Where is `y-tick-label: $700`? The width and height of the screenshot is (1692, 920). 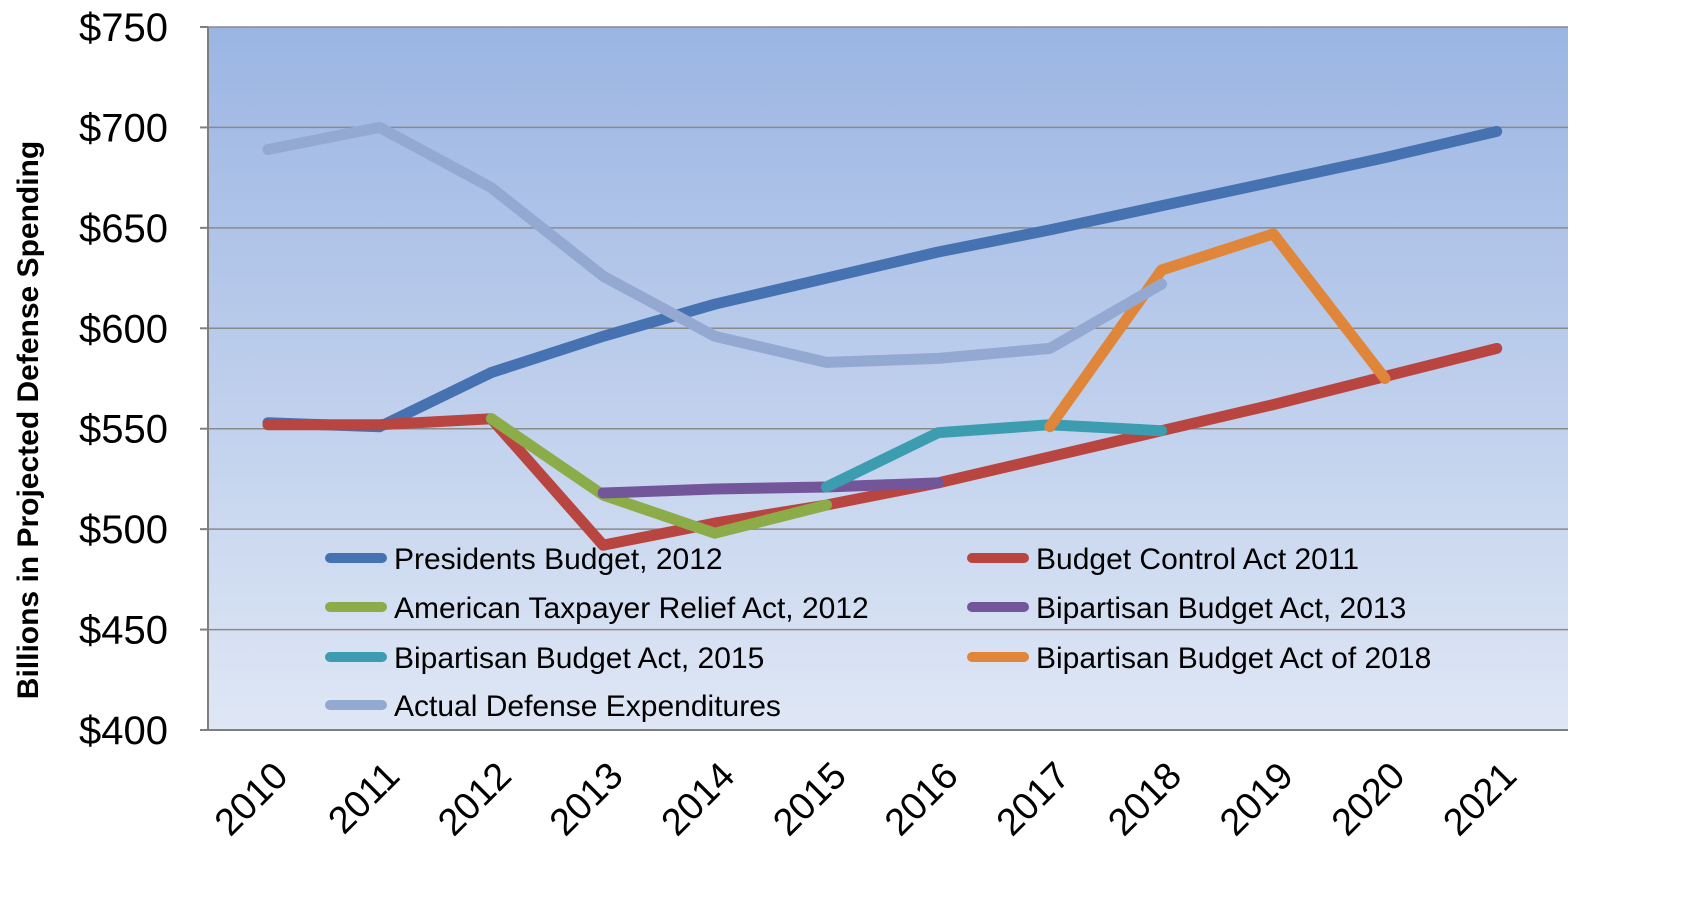
y-tick-label: $700 is located at coordinates (123, 128).